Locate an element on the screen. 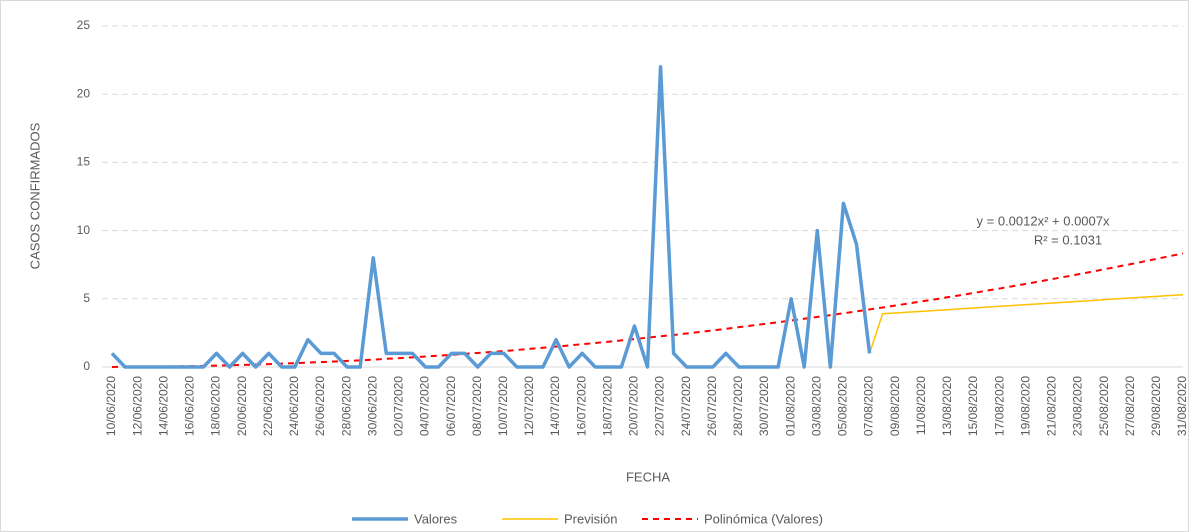 This screenshot has height=532, width=1189. x-tick-label: 19/08/2020 is located at coordinates (1025, 406).